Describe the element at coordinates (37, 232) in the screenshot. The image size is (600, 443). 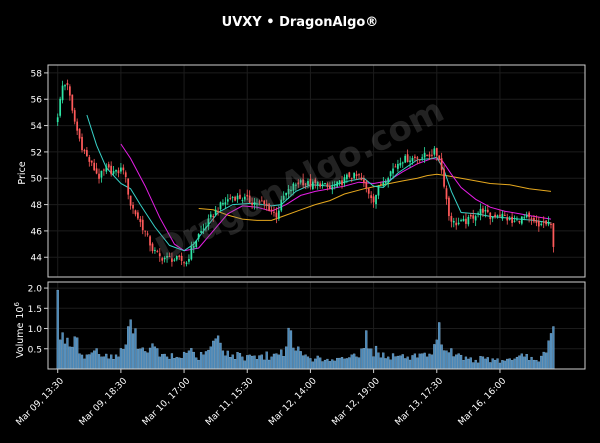
I see `price-tick-label: 46` at that location.